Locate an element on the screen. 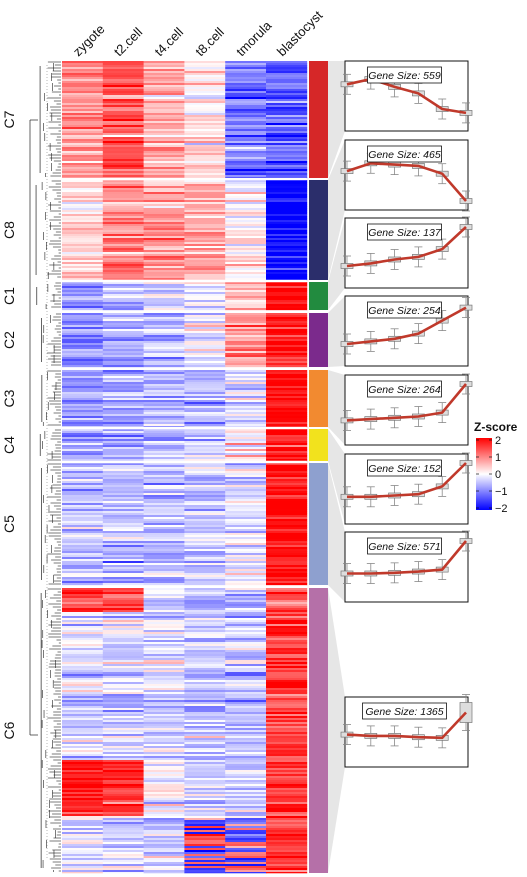 This screenshot has width=527, height=877. colorbar-title: Z-score is located at coordinates (496, 427).